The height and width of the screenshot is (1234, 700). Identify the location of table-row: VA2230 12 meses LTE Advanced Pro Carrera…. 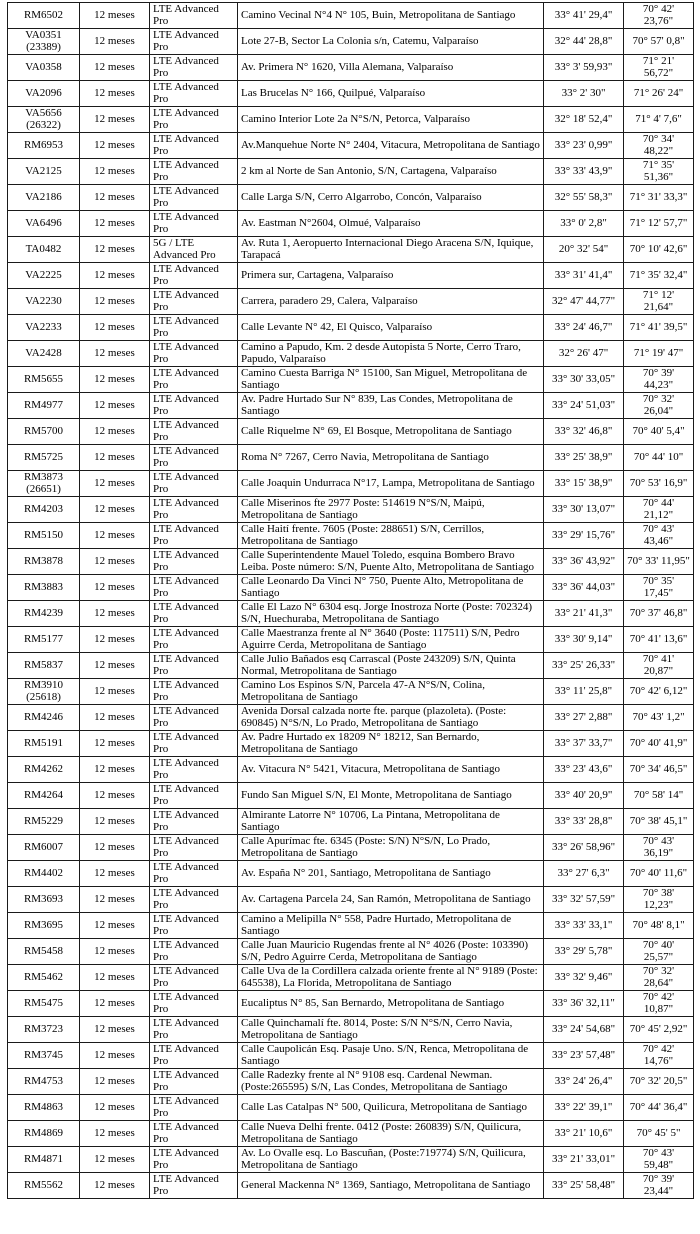
(350, 301).